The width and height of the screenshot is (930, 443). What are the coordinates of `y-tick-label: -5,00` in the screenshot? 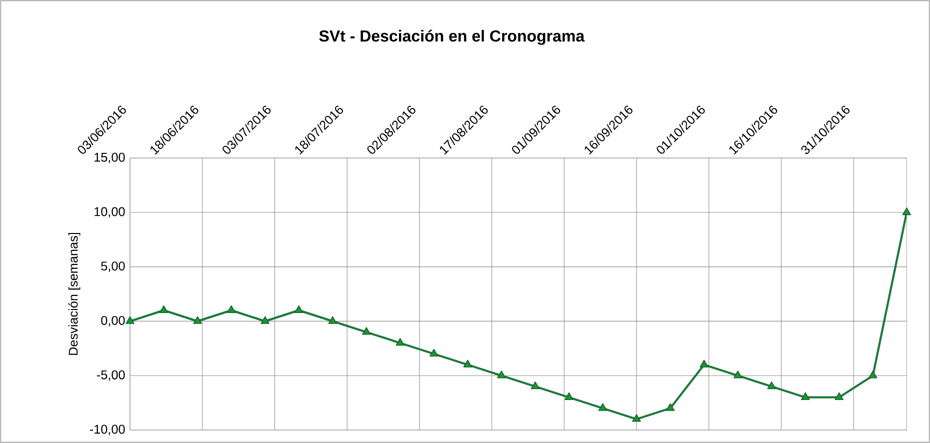 It's located at (110, 375).